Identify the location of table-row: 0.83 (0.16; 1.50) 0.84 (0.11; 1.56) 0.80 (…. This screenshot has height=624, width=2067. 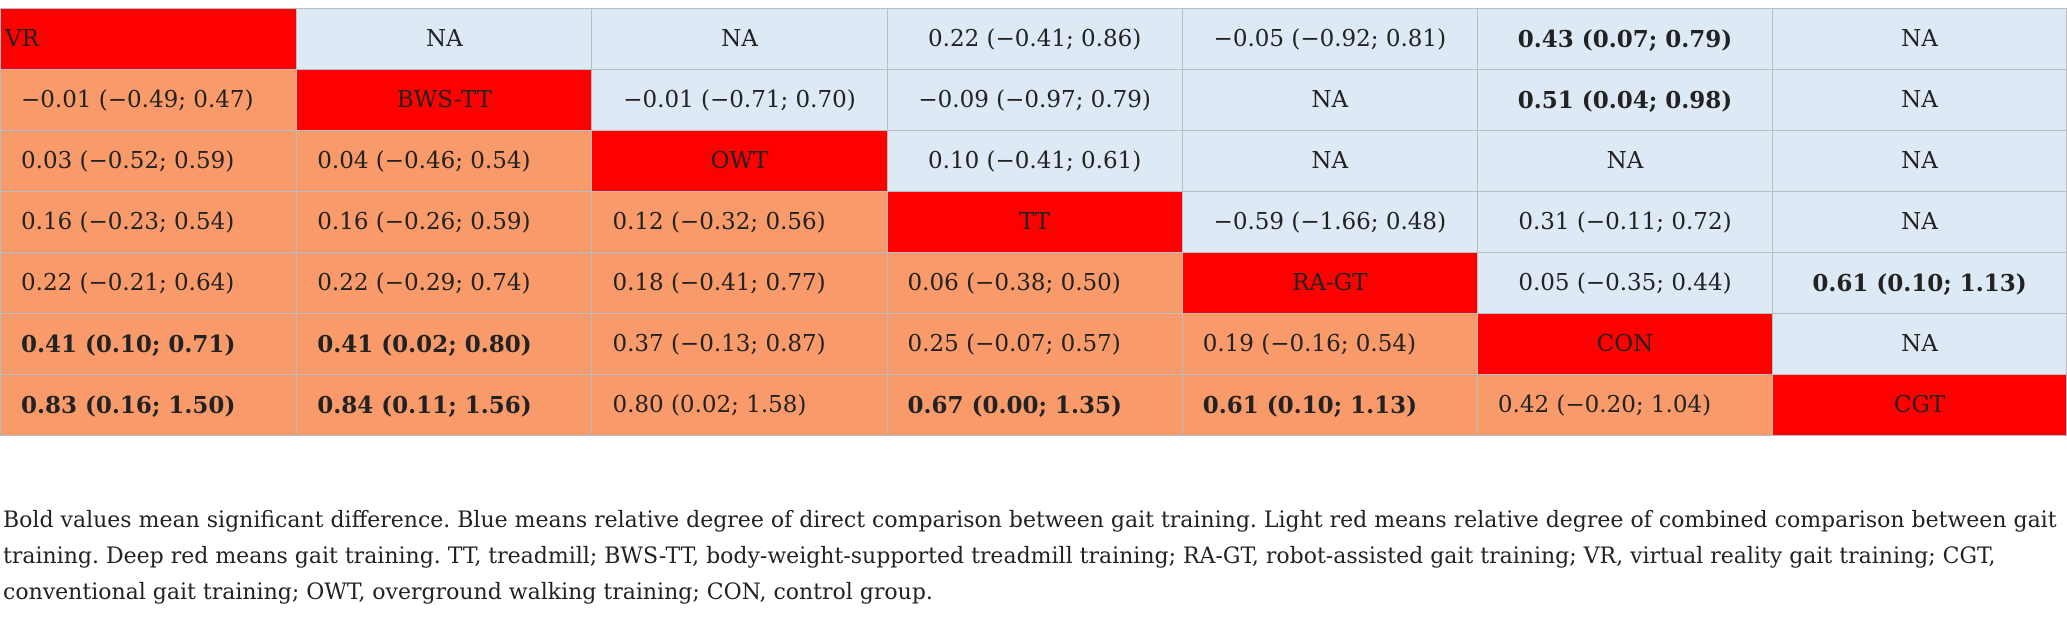
(1033, 405).